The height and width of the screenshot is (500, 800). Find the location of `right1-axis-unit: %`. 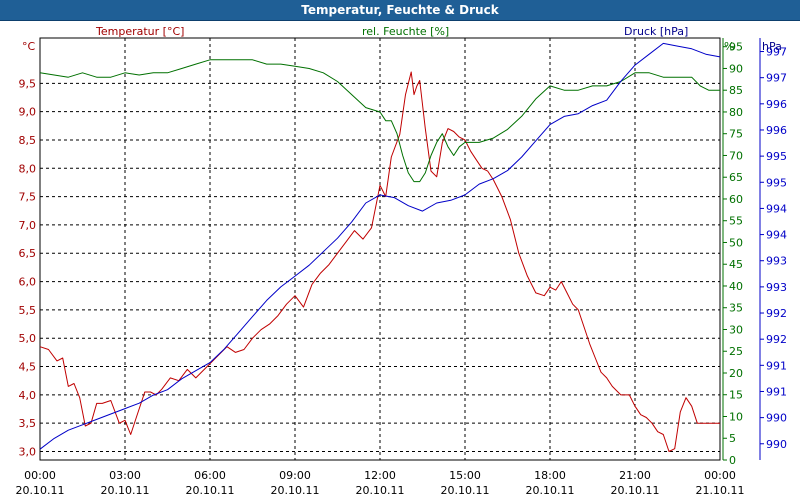

right1-axis-unit: % is located at coordinates (729, 46).